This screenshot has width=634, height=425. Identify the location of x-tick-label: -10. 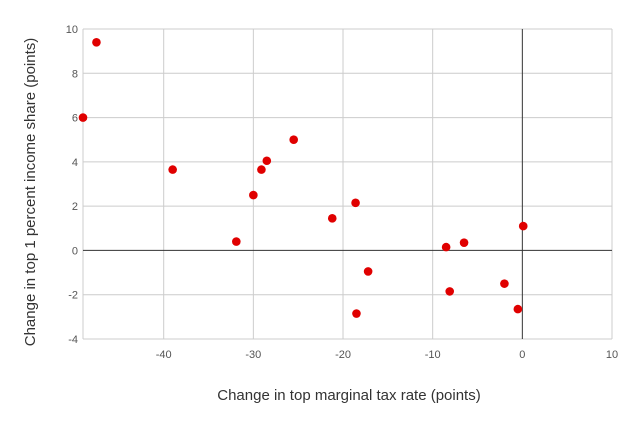
(433, 355).